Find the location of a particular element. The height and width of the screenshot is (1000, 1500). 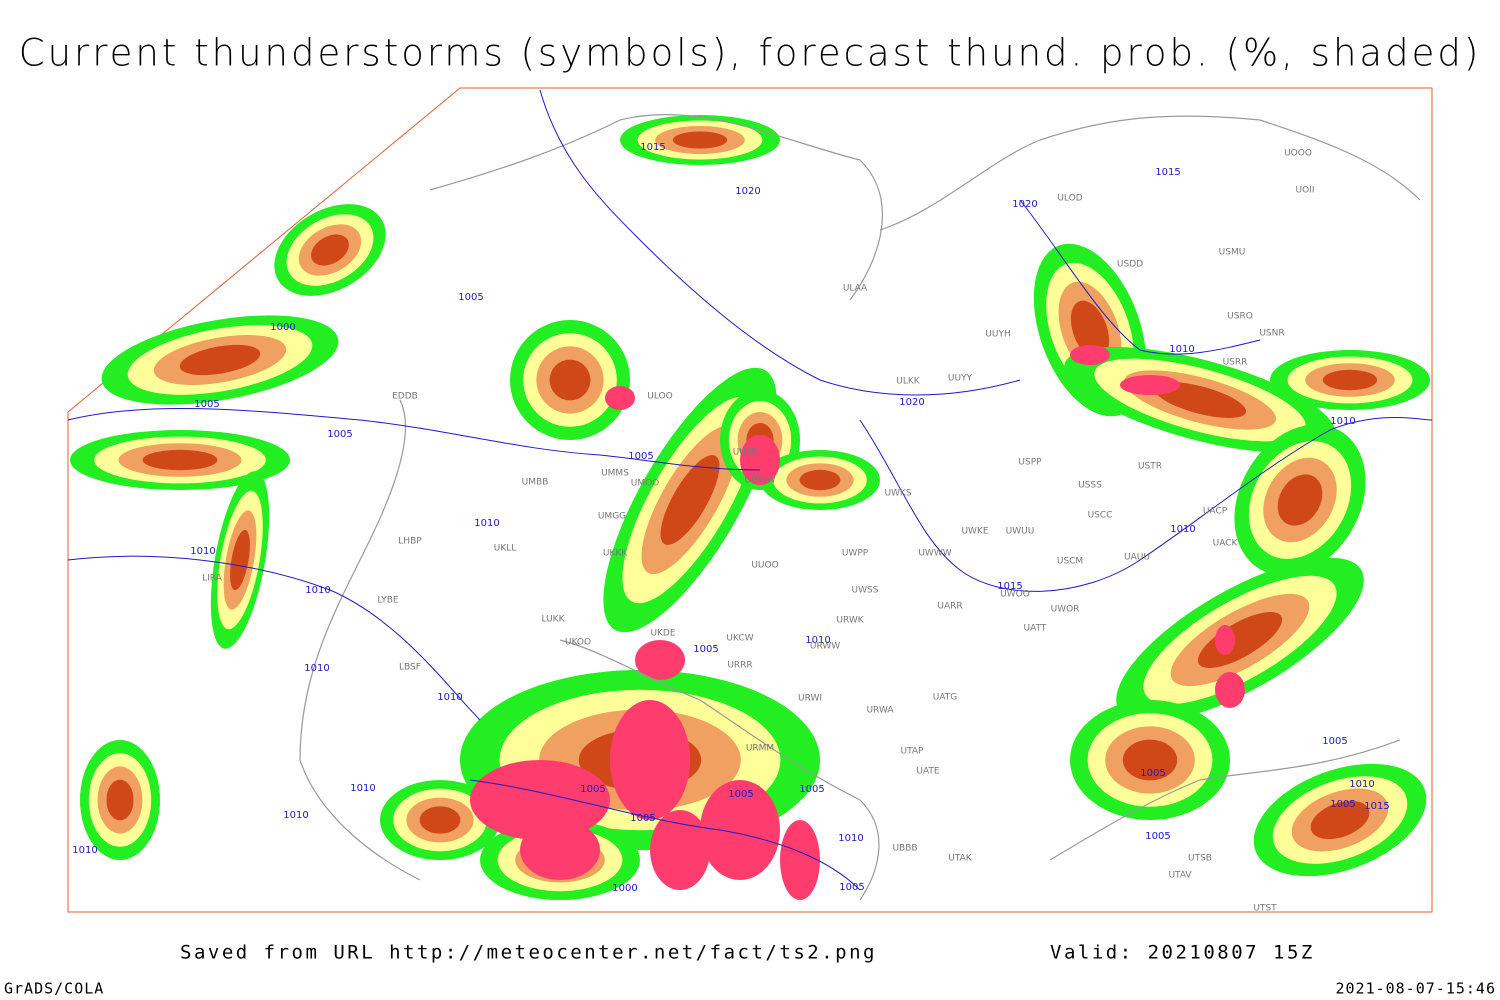

station-code: UAUU is located at coordinates (1137, 558).